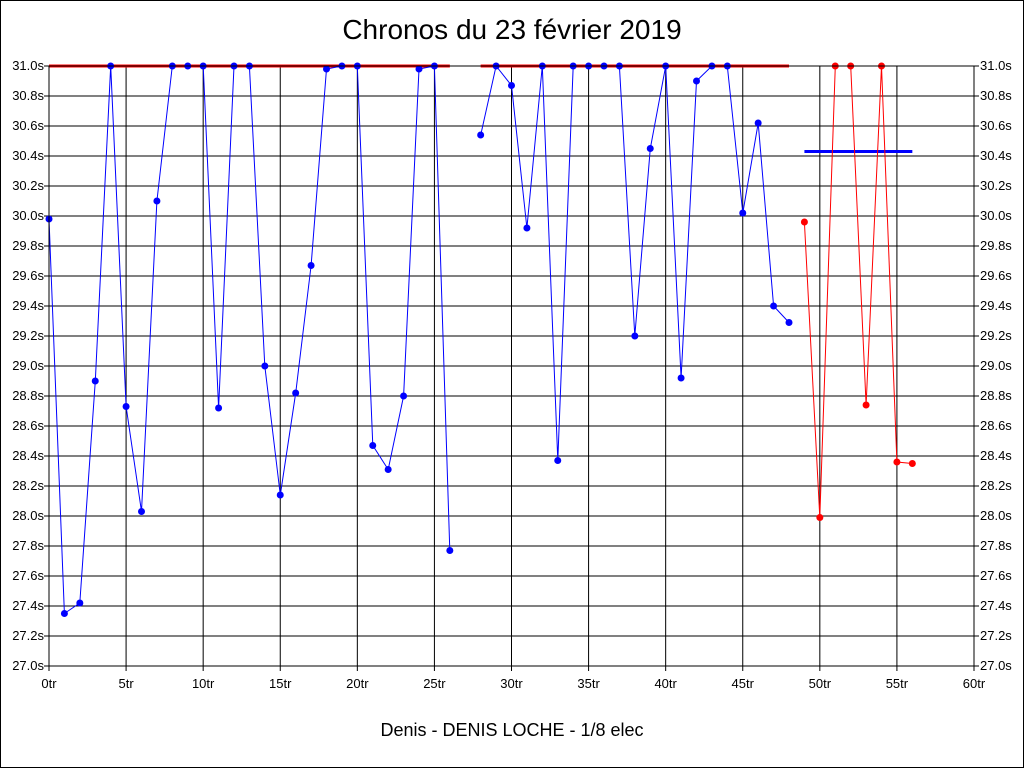  What do you see at coordinates (280, 683) in the screenshot?
I see `x-tick-label: 15tr` at bounding box center [280, 683].